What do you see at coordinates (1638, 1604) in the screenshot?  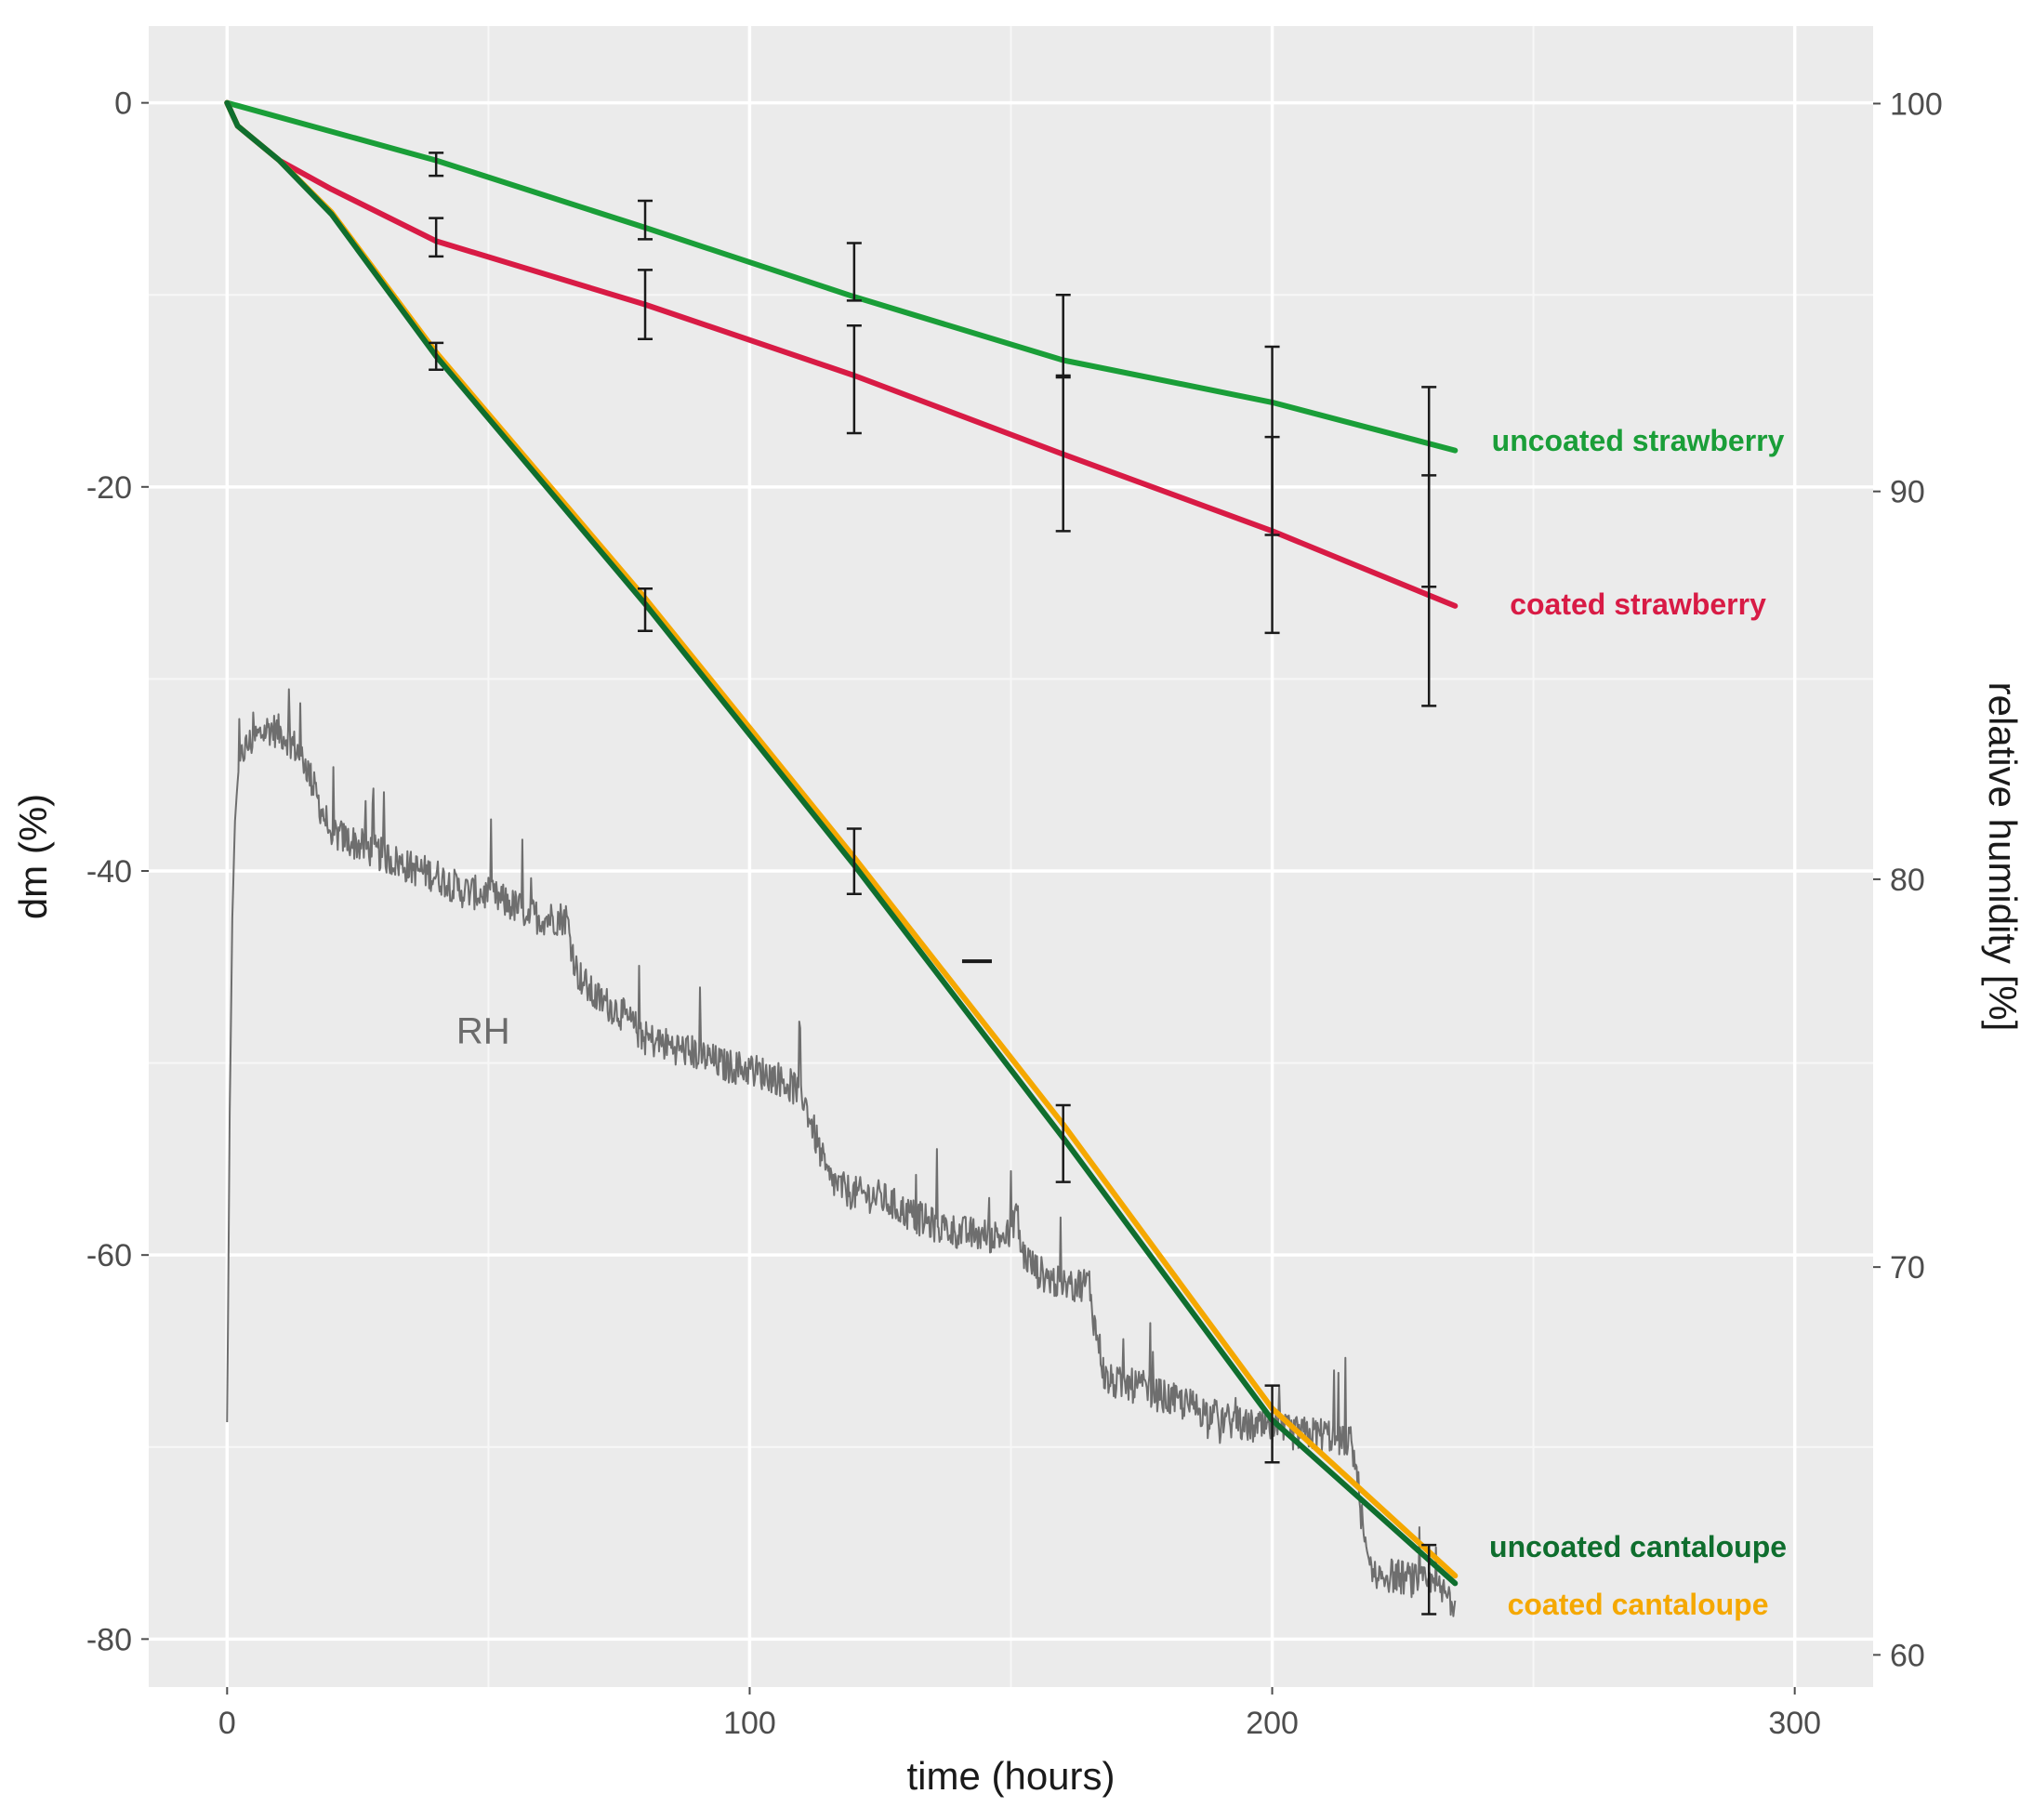 I see `series-label-coated-cantaloupe: coated cantaloupe` at bounding box center [1638, 1604].